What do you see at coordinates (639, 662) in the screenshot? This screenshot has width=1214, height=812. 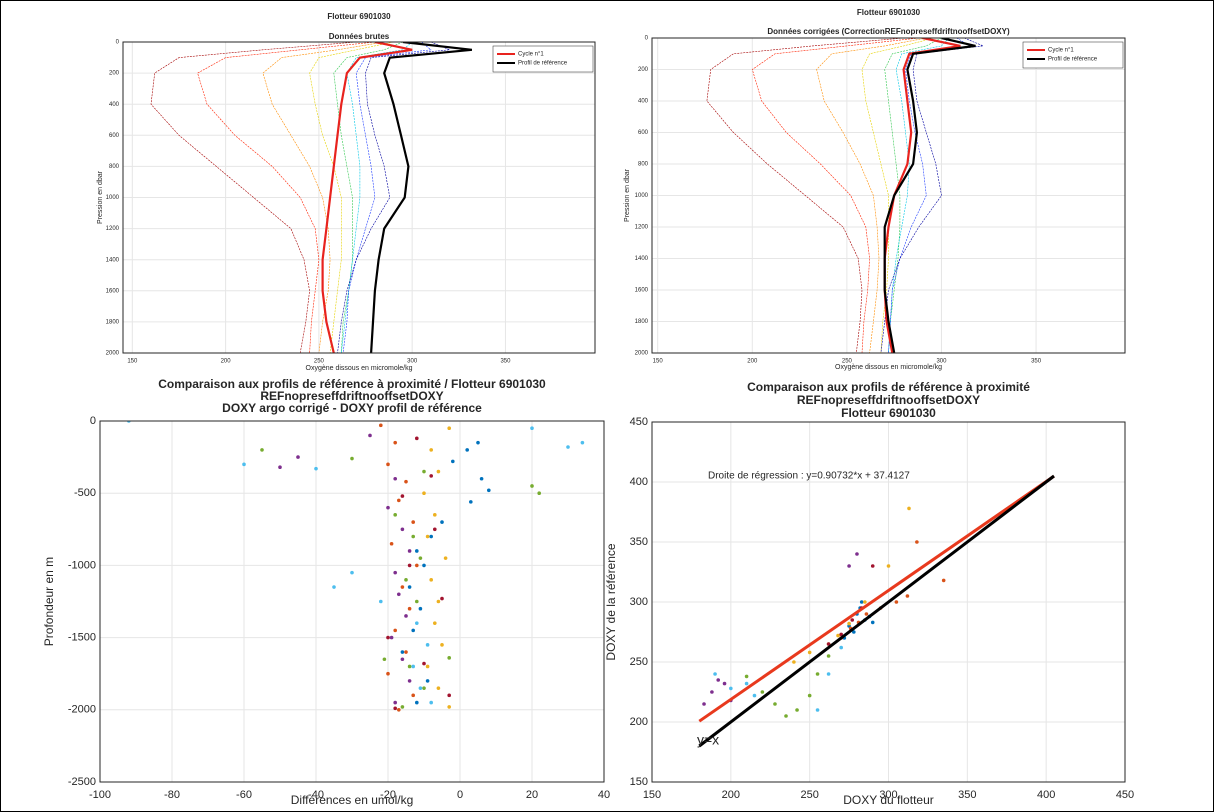 I see `y-tick-label: 250` at bounding box center [639, 662].